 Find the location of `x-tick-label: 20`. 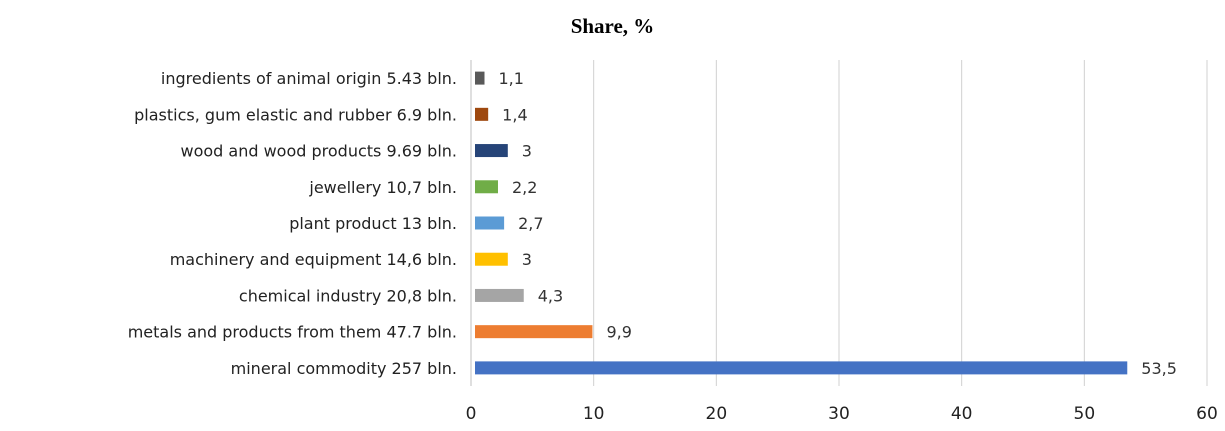

x-tick-label: 20 is located at coordinates (717, 414).